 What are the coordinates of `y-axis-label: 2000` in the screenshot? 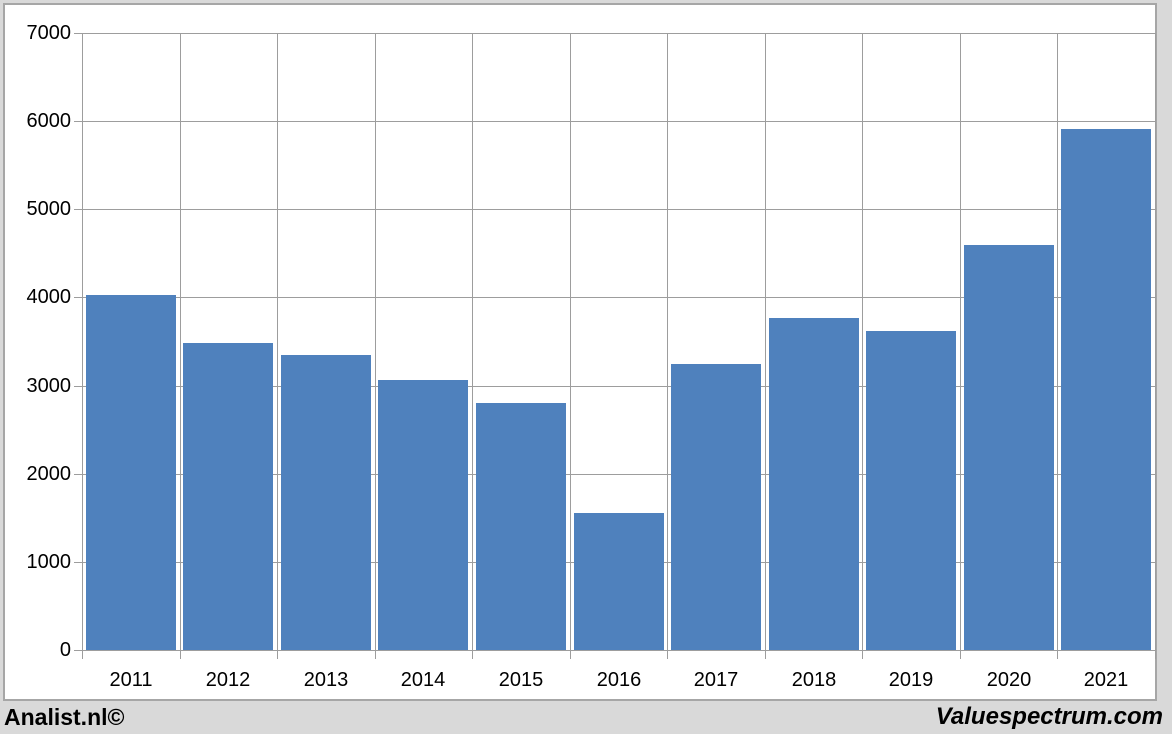 It's located at (49, 474).